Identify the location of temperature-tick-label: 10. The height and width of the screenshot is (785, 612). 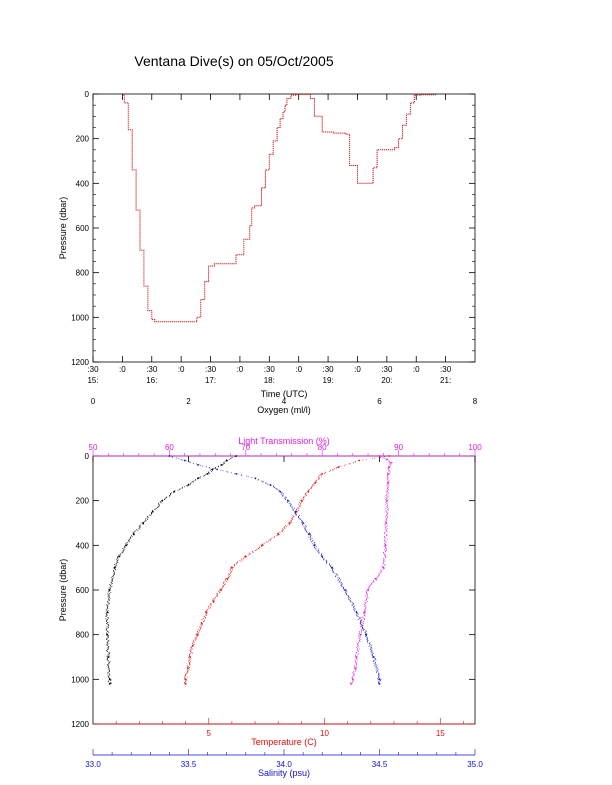
(324, 733).